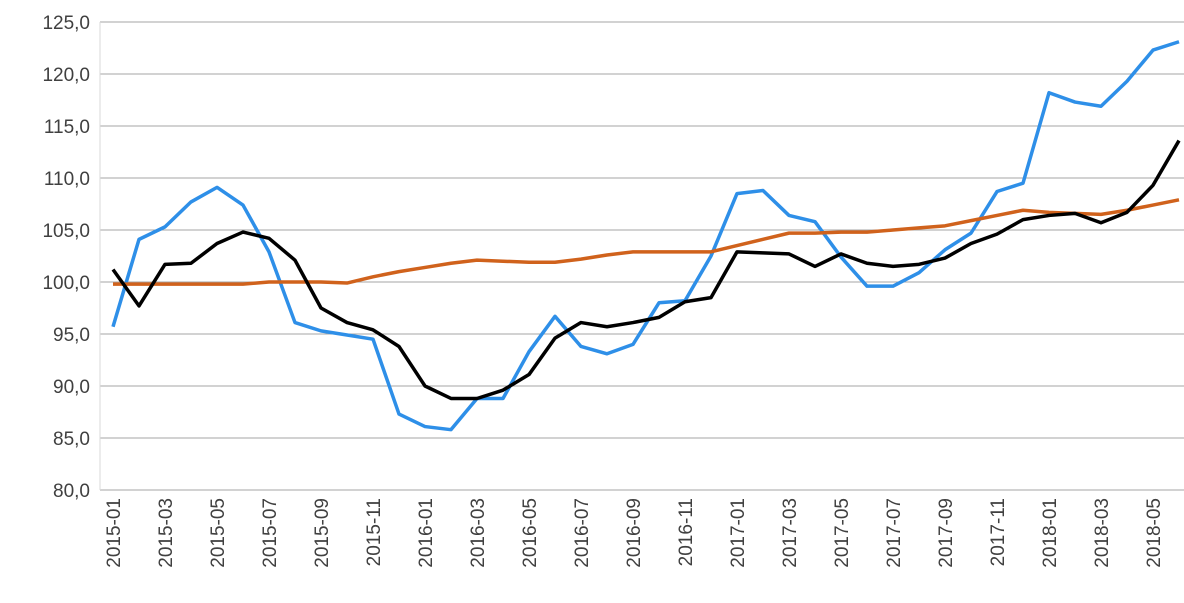 This screenshot has width=1184, height=603. Describe the element at coordinates (66, 75) in the screenshot. I see `y-tick-label: 120,0` at that location.